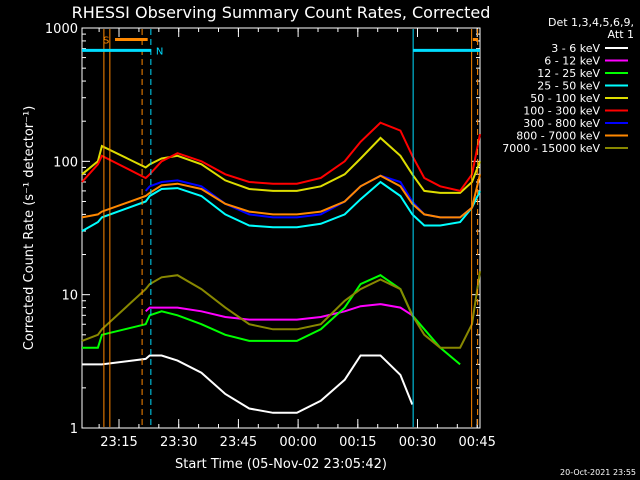 The width and height of the screenshot is (640, 480). I want to click on x-tick-label: 23:30, so click(178, 442).